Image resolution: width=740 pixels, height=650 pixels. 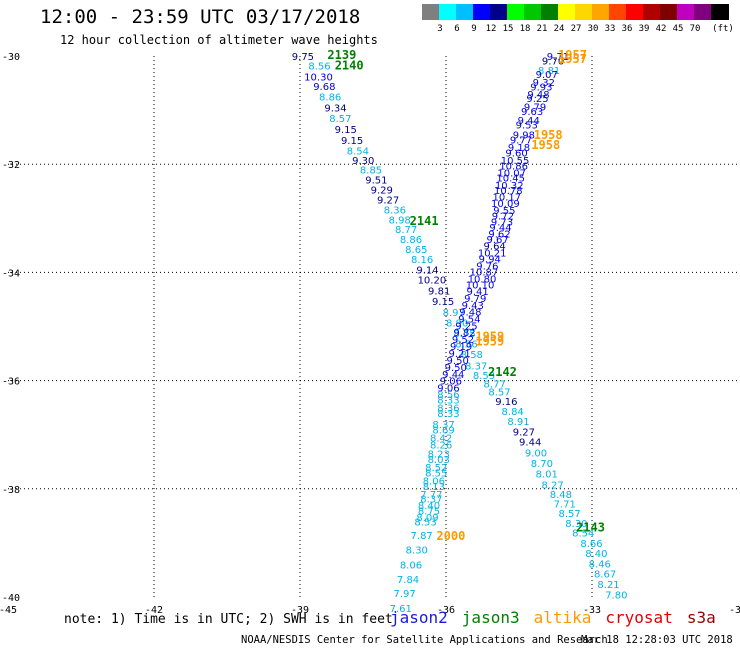 What do you see at coordinates (425, 522) in the screenshot?
I see `swh-value-label: 8.53` at bounding box center [425, 522].